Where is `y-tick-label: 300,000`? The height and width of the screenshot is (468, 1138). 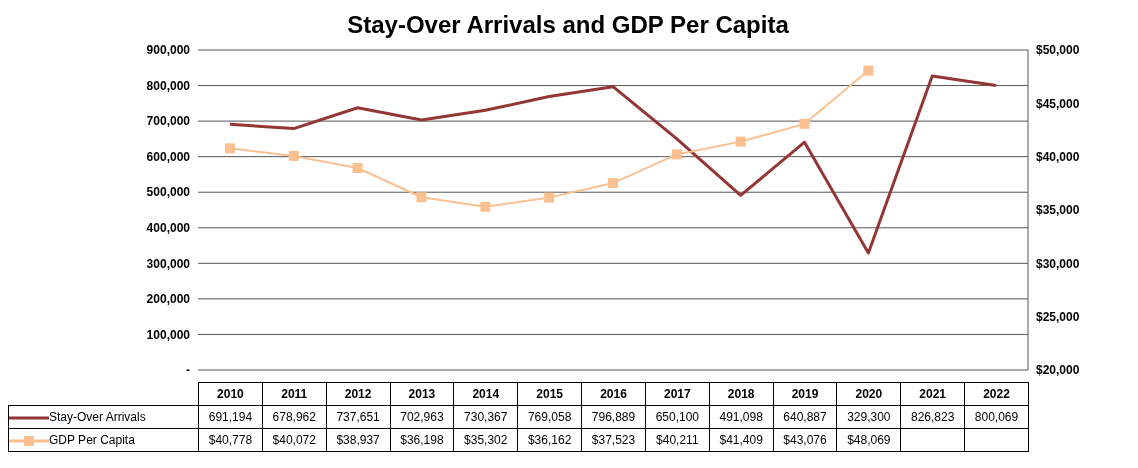 y-tick-label: 300,000 is located at coordinates (168, 263).